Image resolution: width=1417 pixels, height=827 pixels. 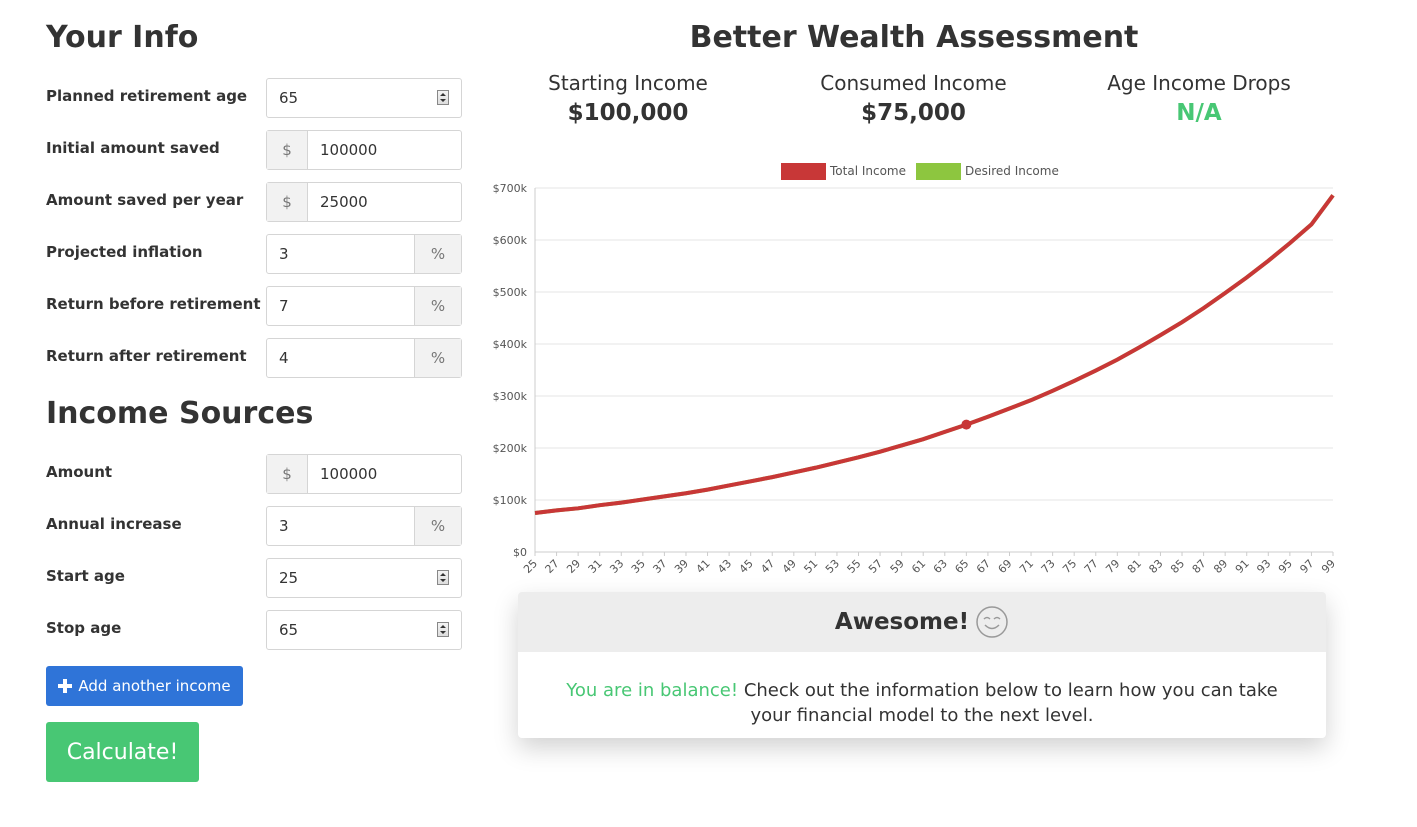 I want to click on x-tick-label: 31, so click(x=595, y=566).